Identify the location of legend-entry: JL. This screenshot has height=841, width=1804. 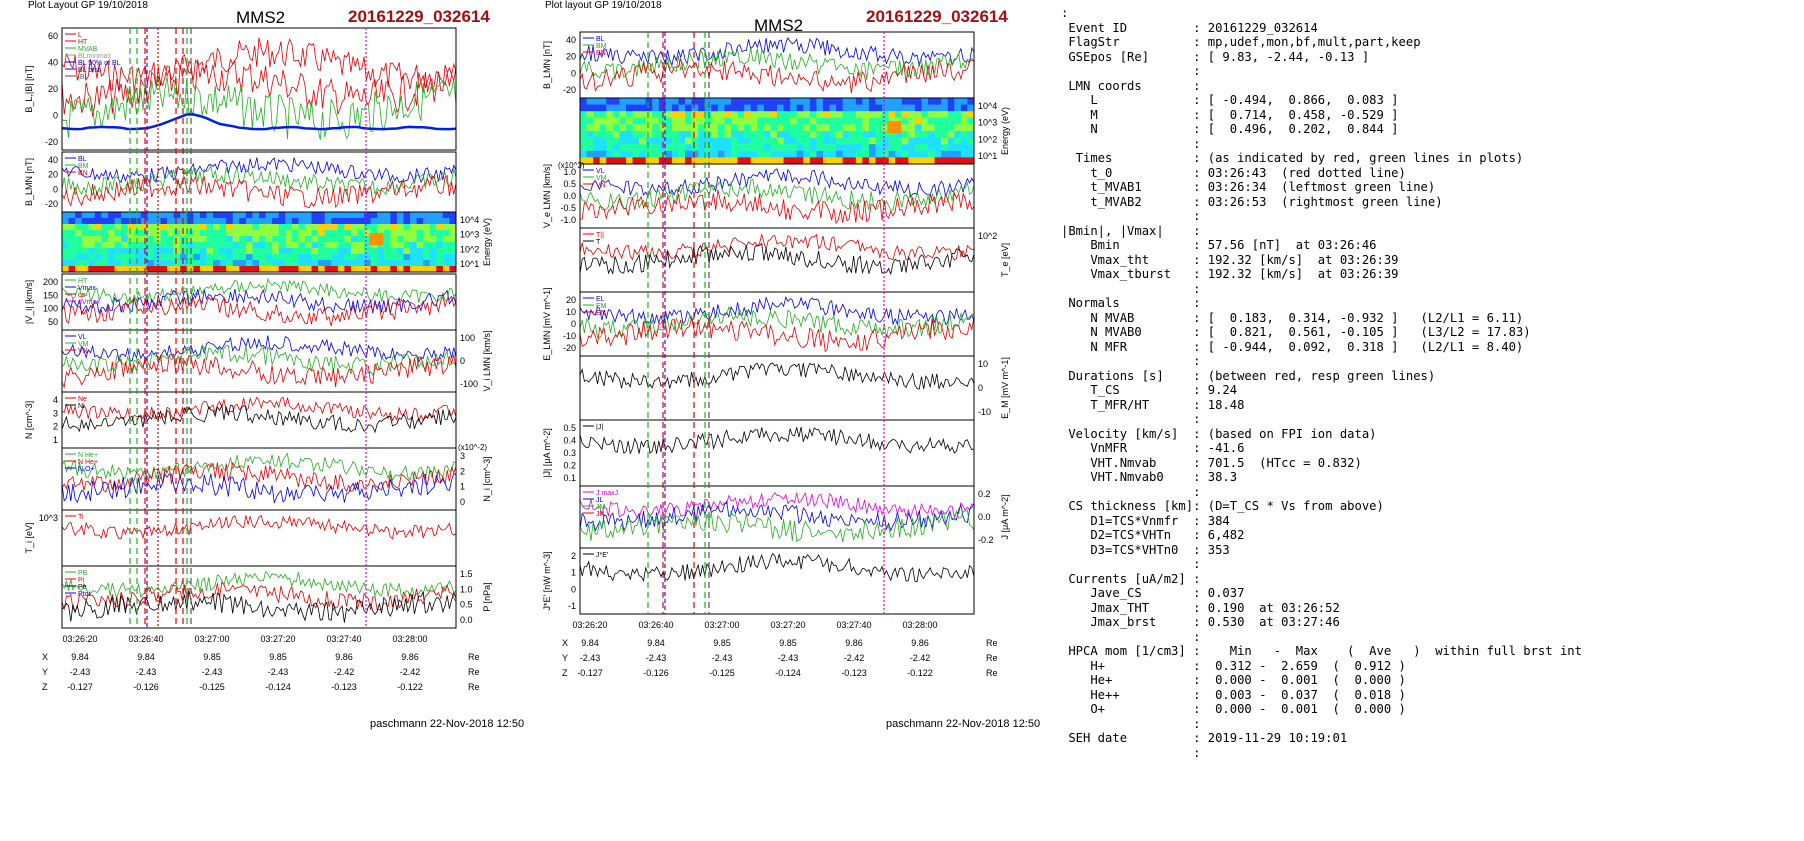
(600, 500).